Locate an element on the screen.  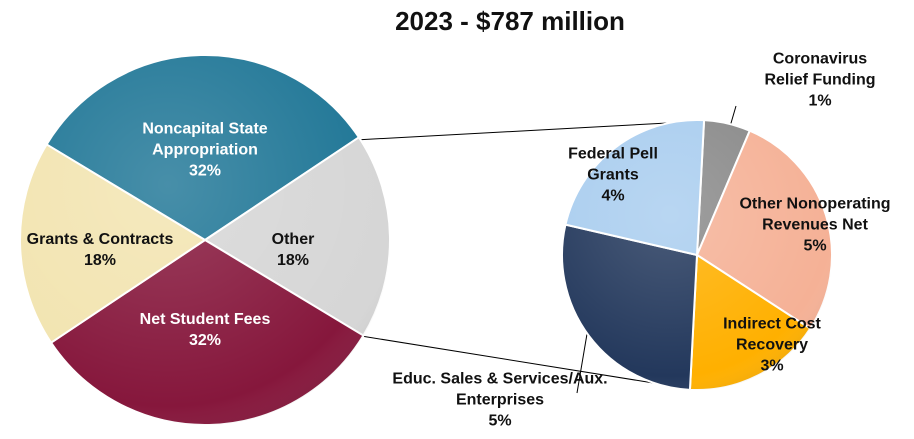
category-label: Indirect Cost Recovery is located at coordinates (772, 334).